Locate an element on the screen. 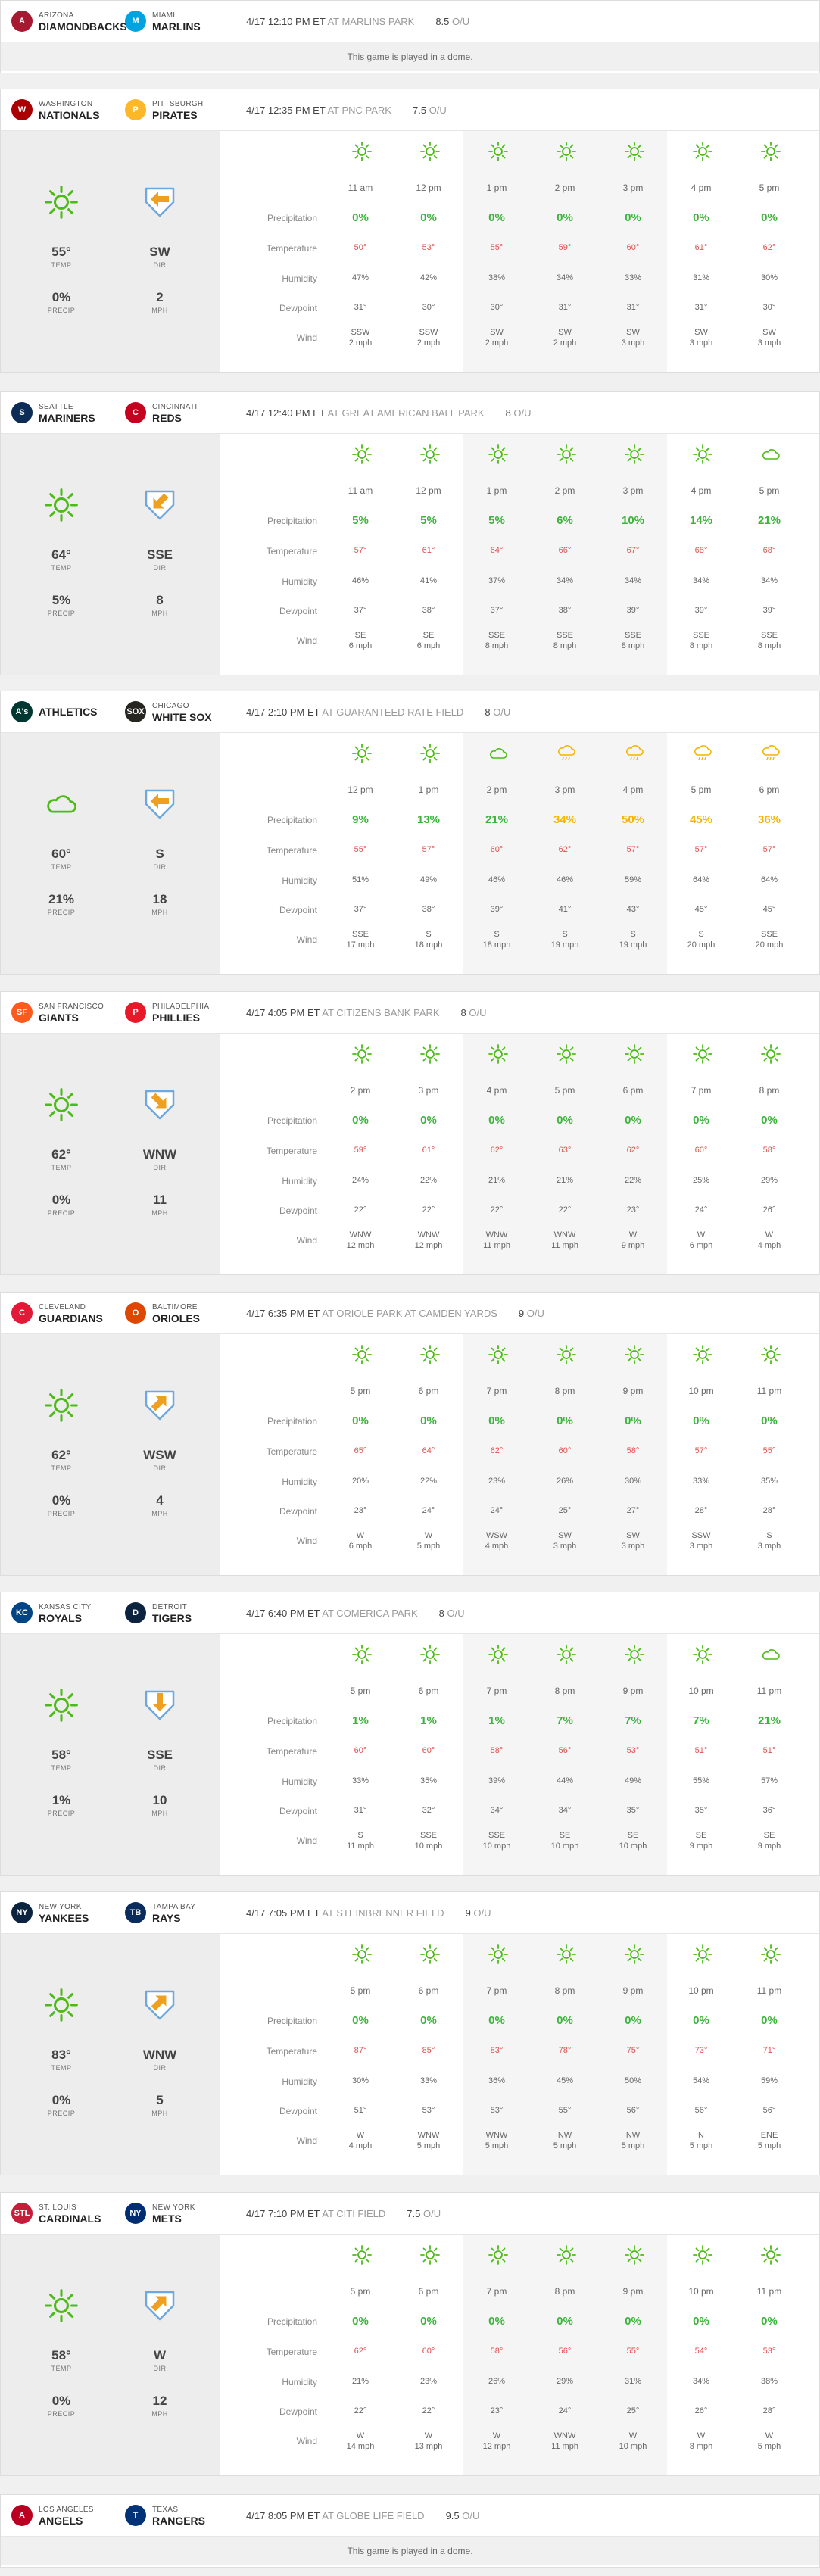  hour-wind-dir: SW is located at coordinates (565, 332).